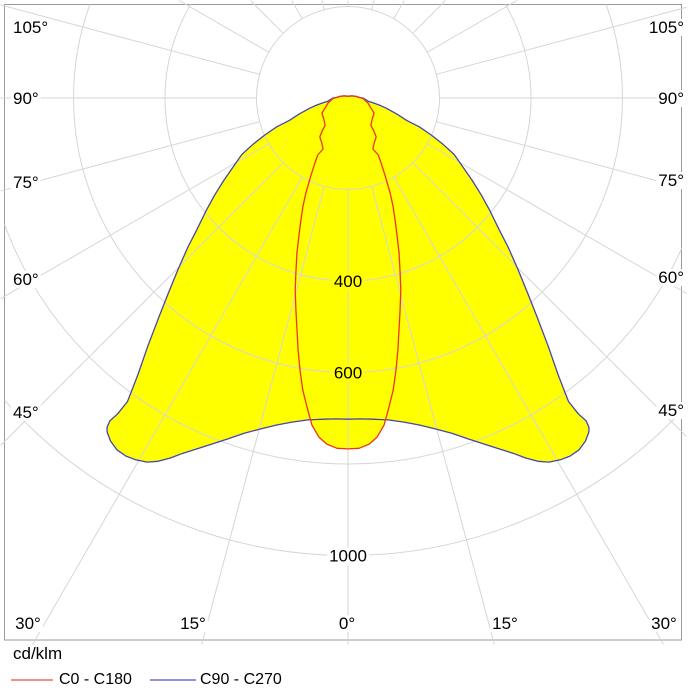  I want to click on angle-label-left: 75°, so click(26, 182).